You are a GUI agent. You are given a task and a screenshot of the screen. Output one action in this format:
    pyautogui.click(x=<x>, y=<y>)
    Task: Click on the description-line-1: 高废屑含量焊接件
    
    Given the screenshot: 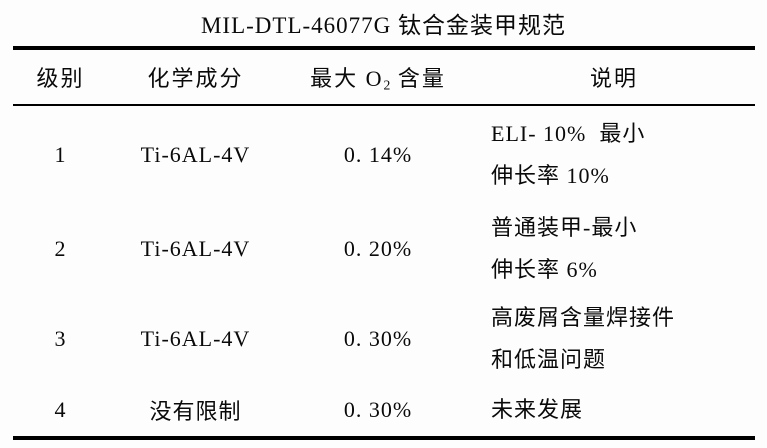 What is the action you would take?
    pyautogui.click(x=583, y=317)
    